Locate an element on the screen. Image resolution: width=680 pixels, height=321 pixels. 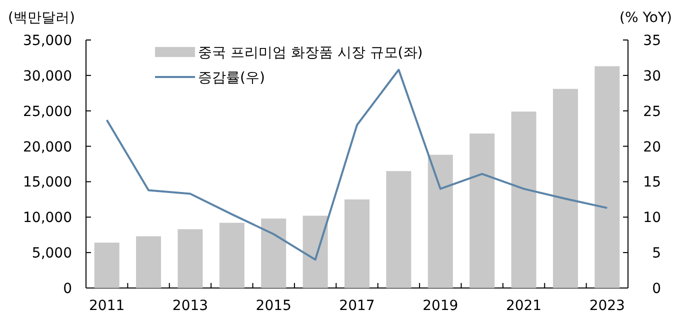
y2-tick-label: 0 is located at coordinates (656, 289).